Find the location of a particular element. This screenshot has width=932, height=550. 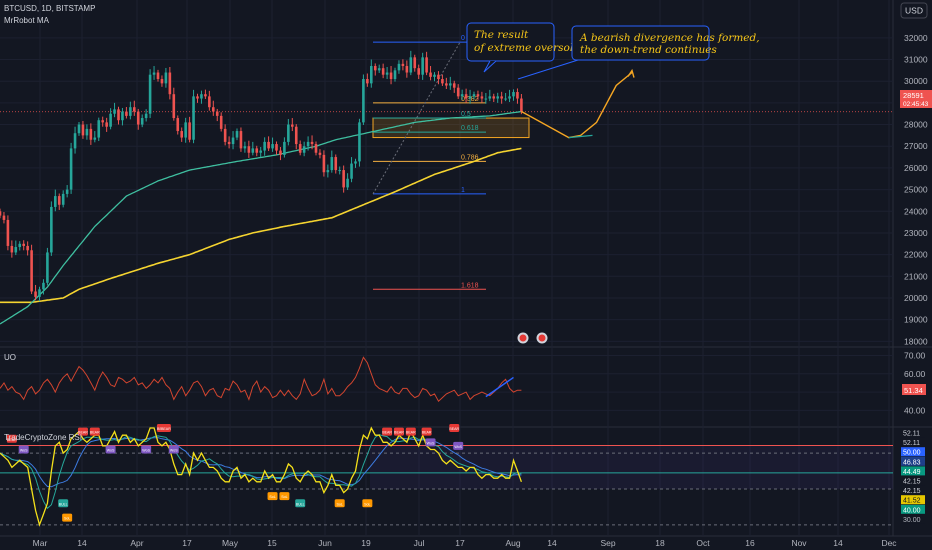

currency-button: USD is located at coordinates (914, 10).